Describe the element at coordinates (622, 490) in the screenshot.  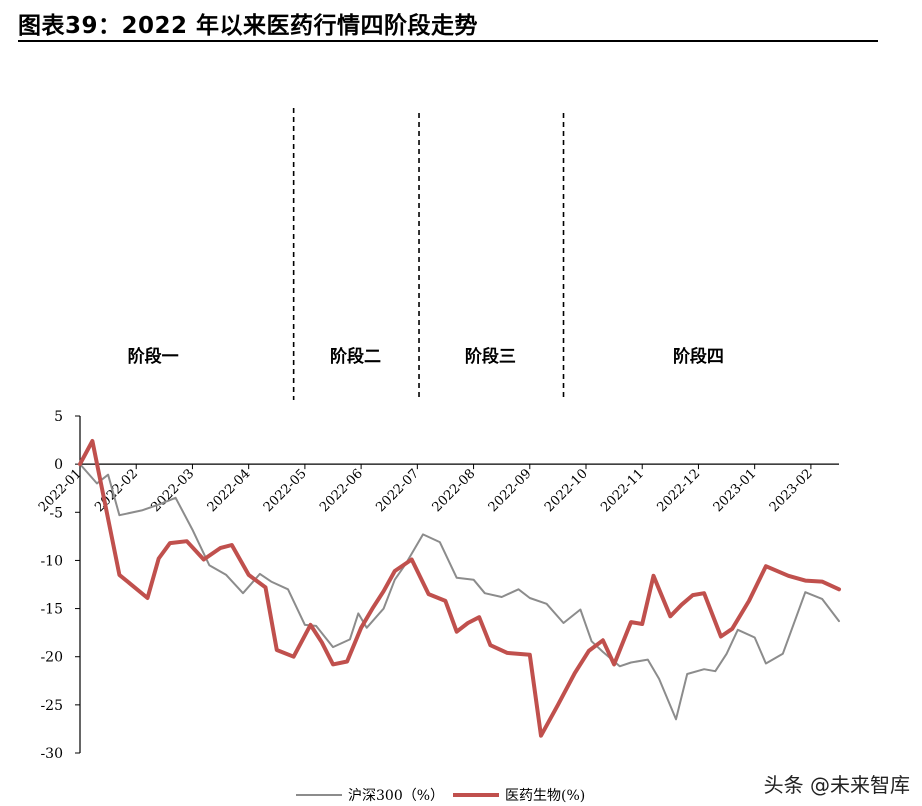
I see `x-tick-label: 2022-11` at that location.